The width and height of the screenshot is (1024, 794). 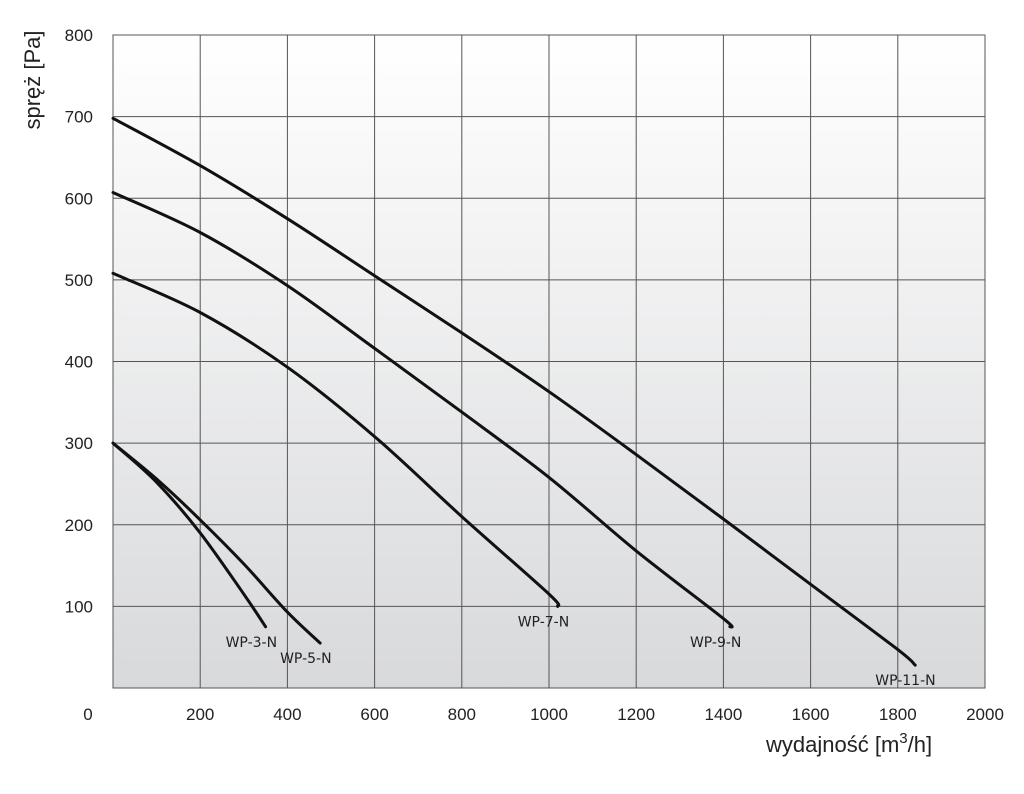 I want to click on x-tick-label: 1400, so click(x=723, y=714).